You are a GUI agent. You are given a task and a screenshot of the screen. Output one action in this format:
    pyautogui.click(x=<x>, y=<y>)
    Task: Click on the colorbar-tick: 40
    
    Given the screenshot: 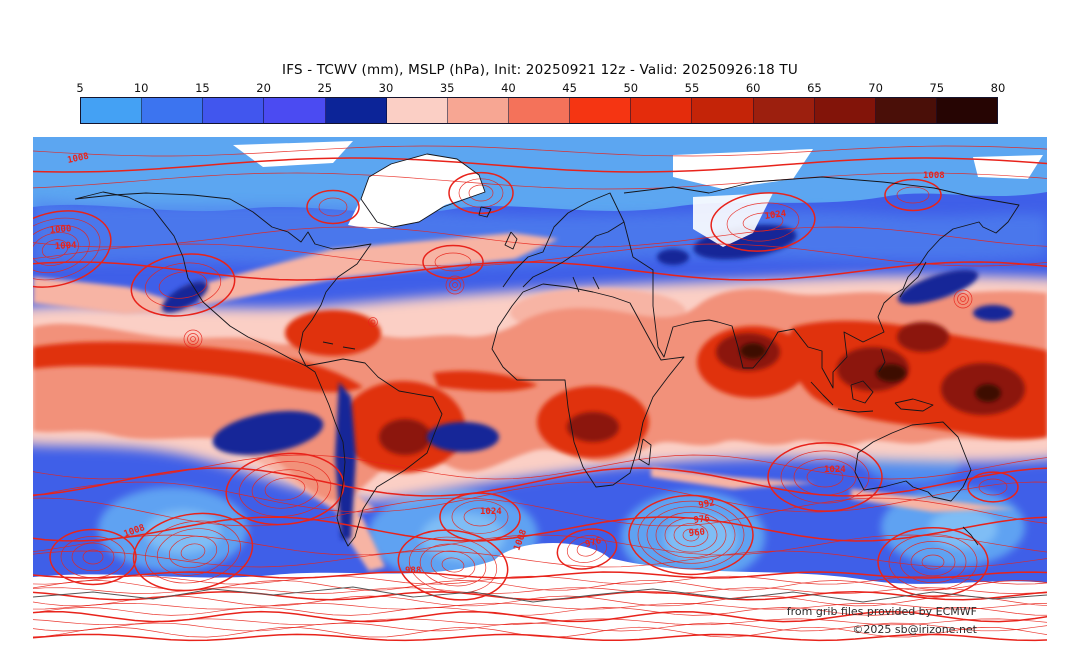 What is the action you would take?
    pyautogui.click(x=508, y=88)
    